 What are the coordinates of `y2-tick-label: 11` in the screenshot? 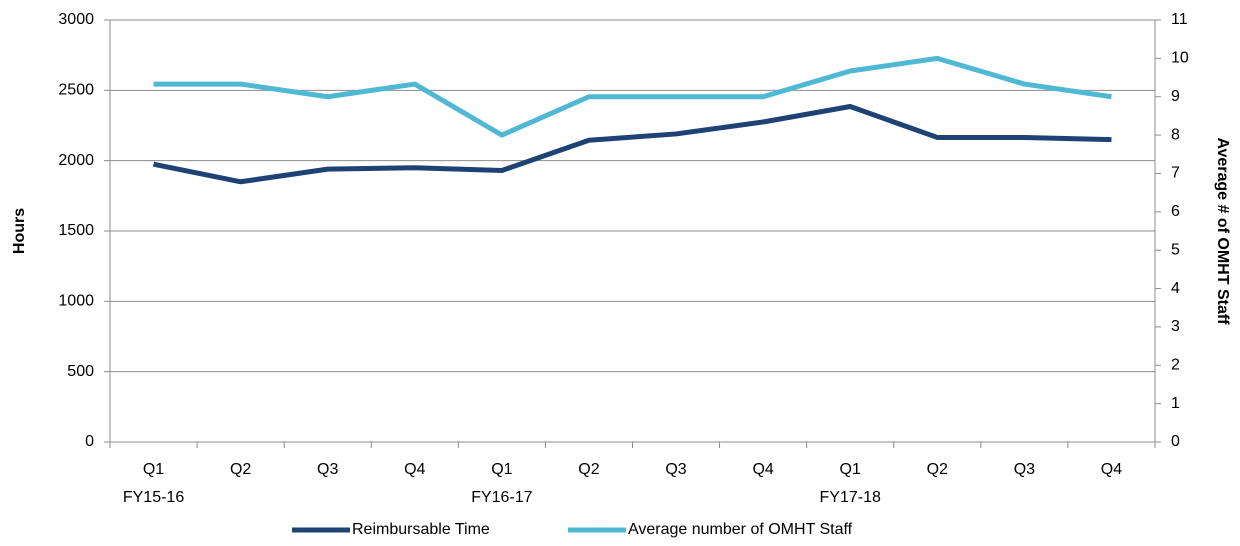 It's located at (1179, 19).